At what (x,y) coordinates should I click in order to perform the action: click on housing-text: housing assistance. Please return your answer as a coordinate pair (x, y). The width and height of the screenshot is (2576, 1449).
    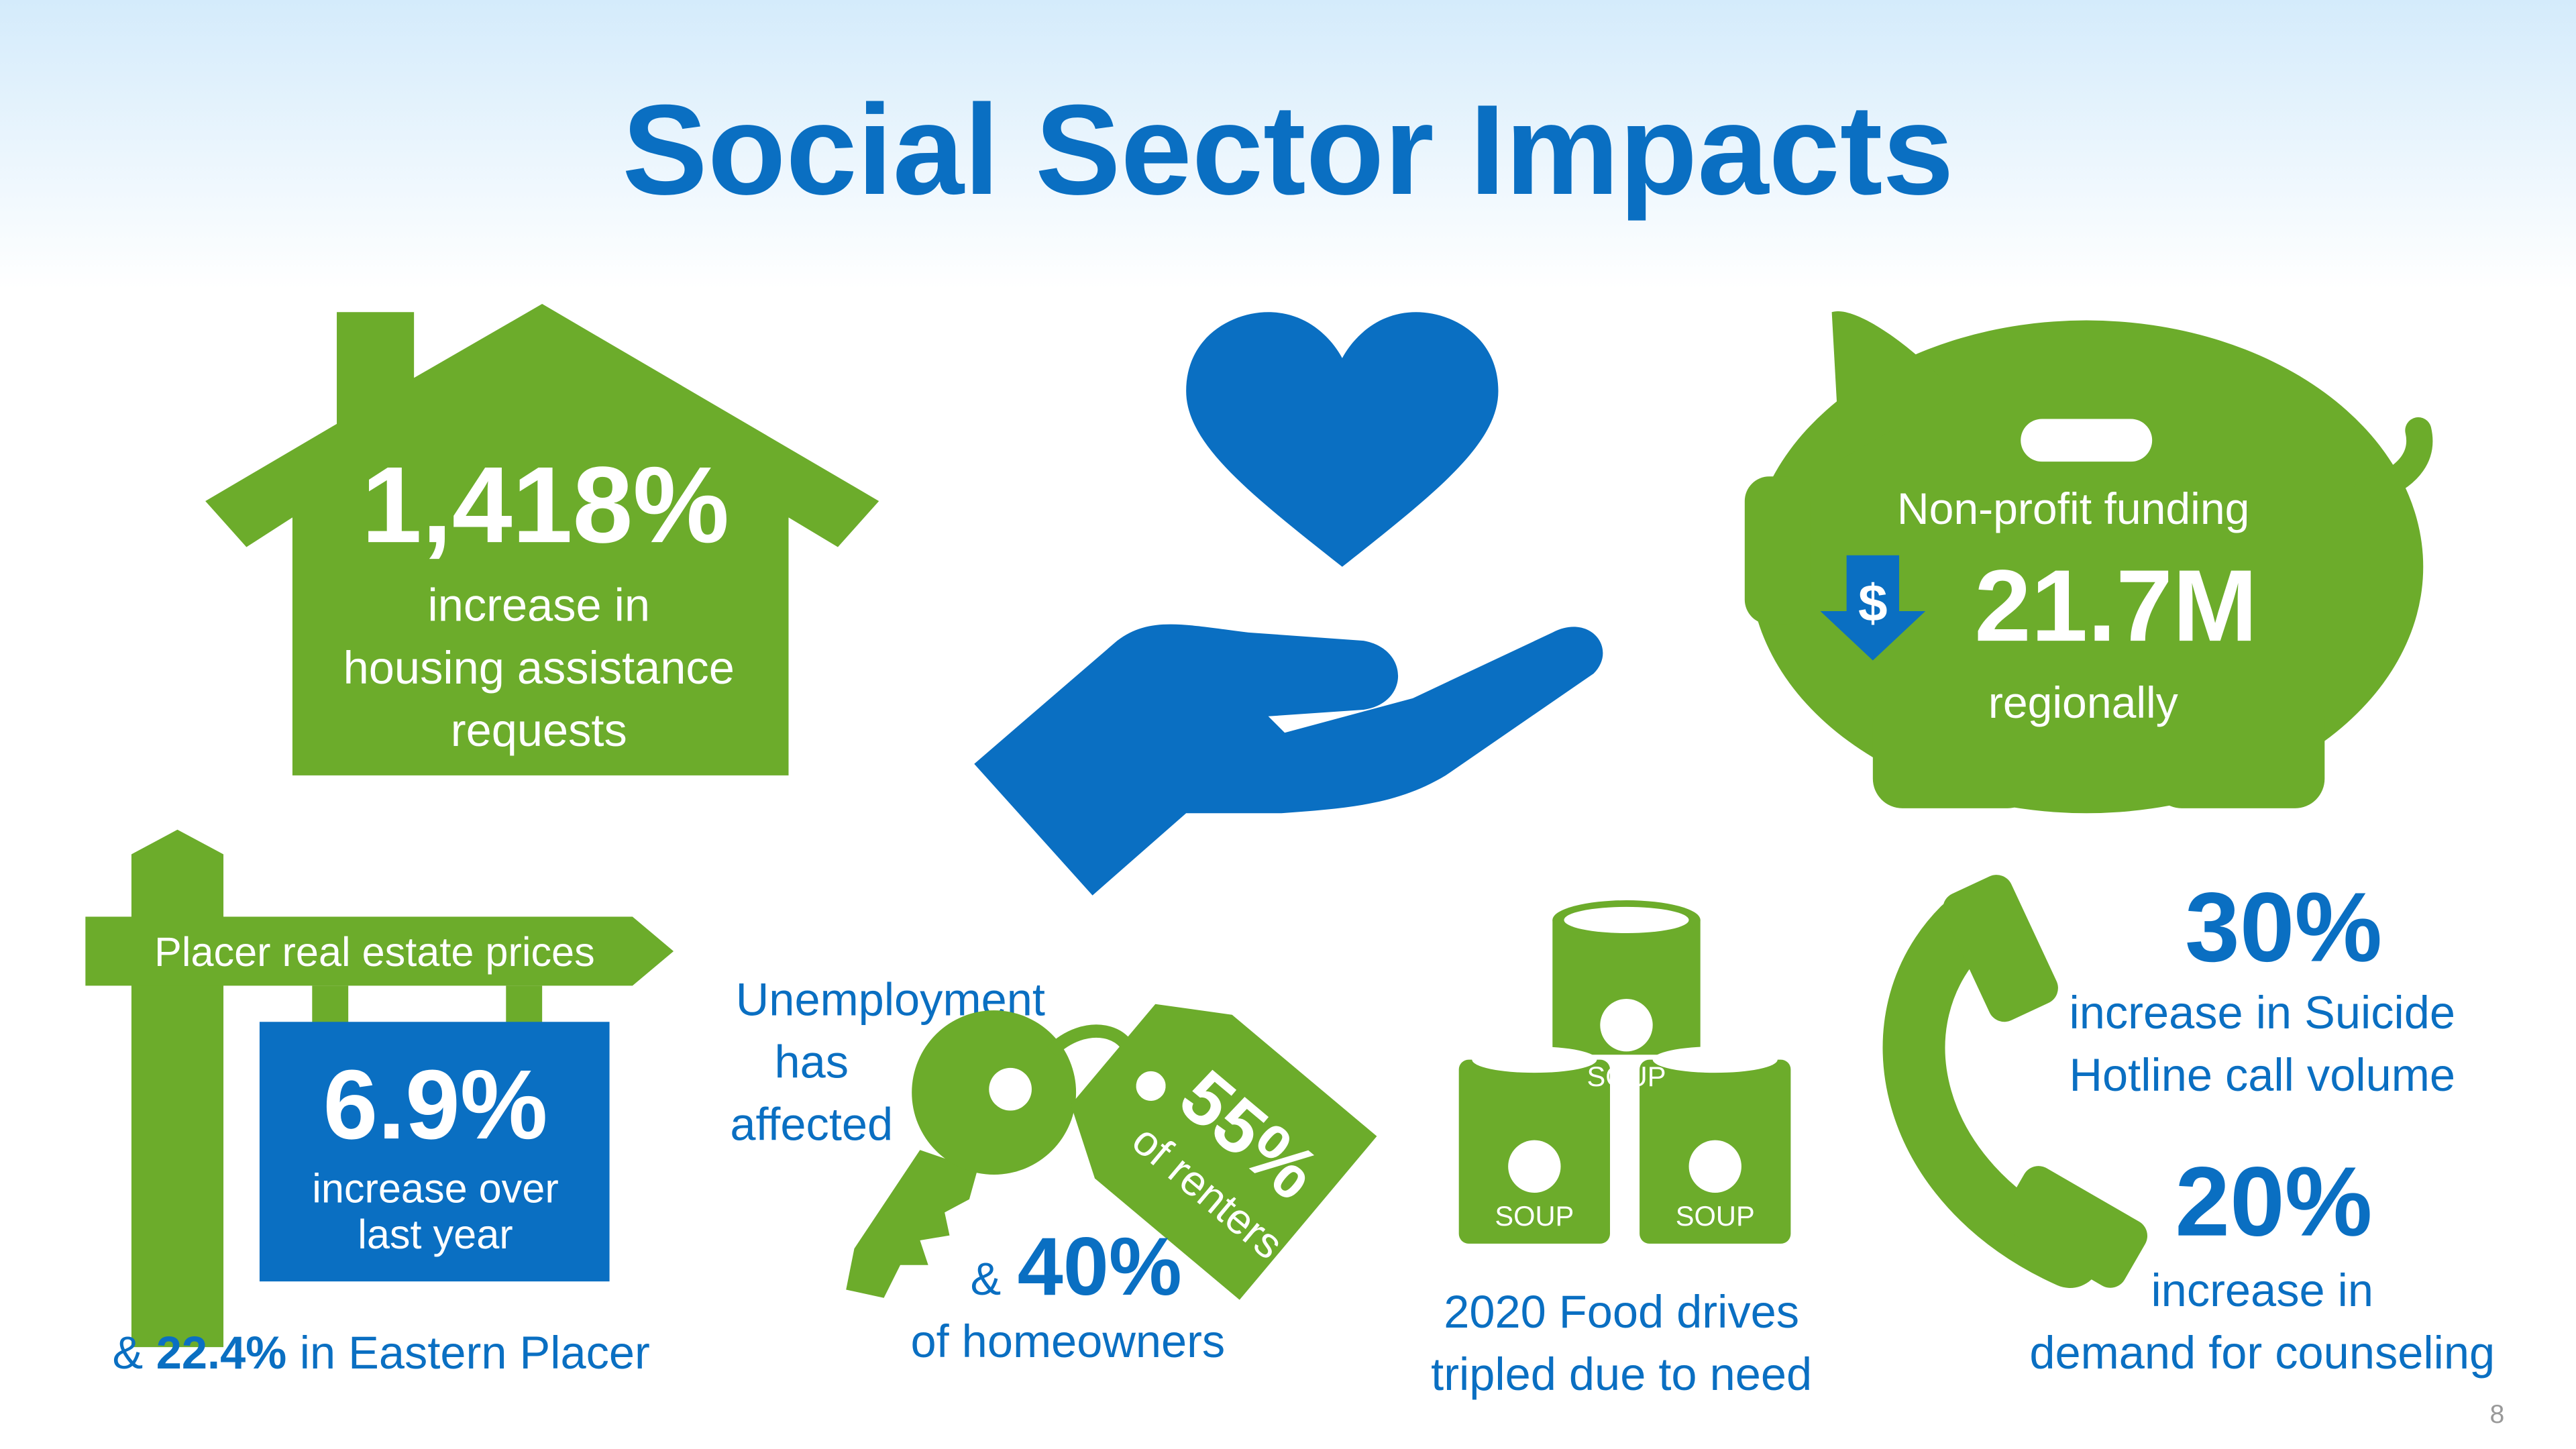
    Looking at the image, I should click on (539, 668).